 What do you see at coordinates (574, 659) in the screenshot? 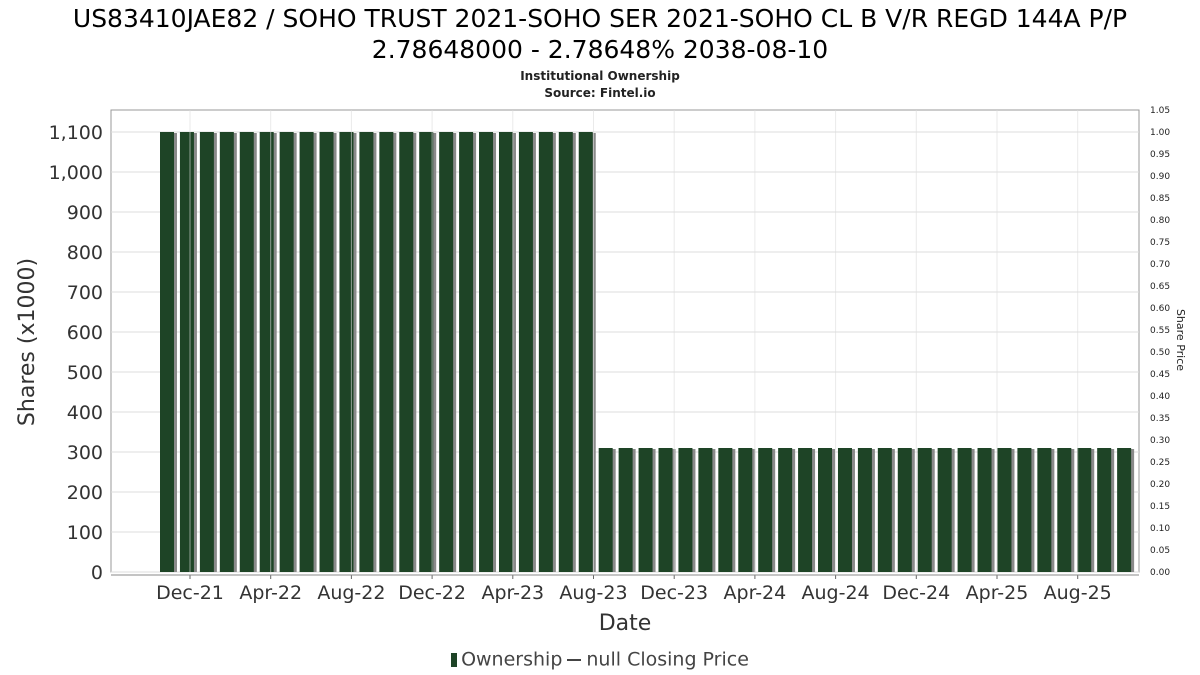
I see `price-legend-swatch` at bounding box center [574, 659].